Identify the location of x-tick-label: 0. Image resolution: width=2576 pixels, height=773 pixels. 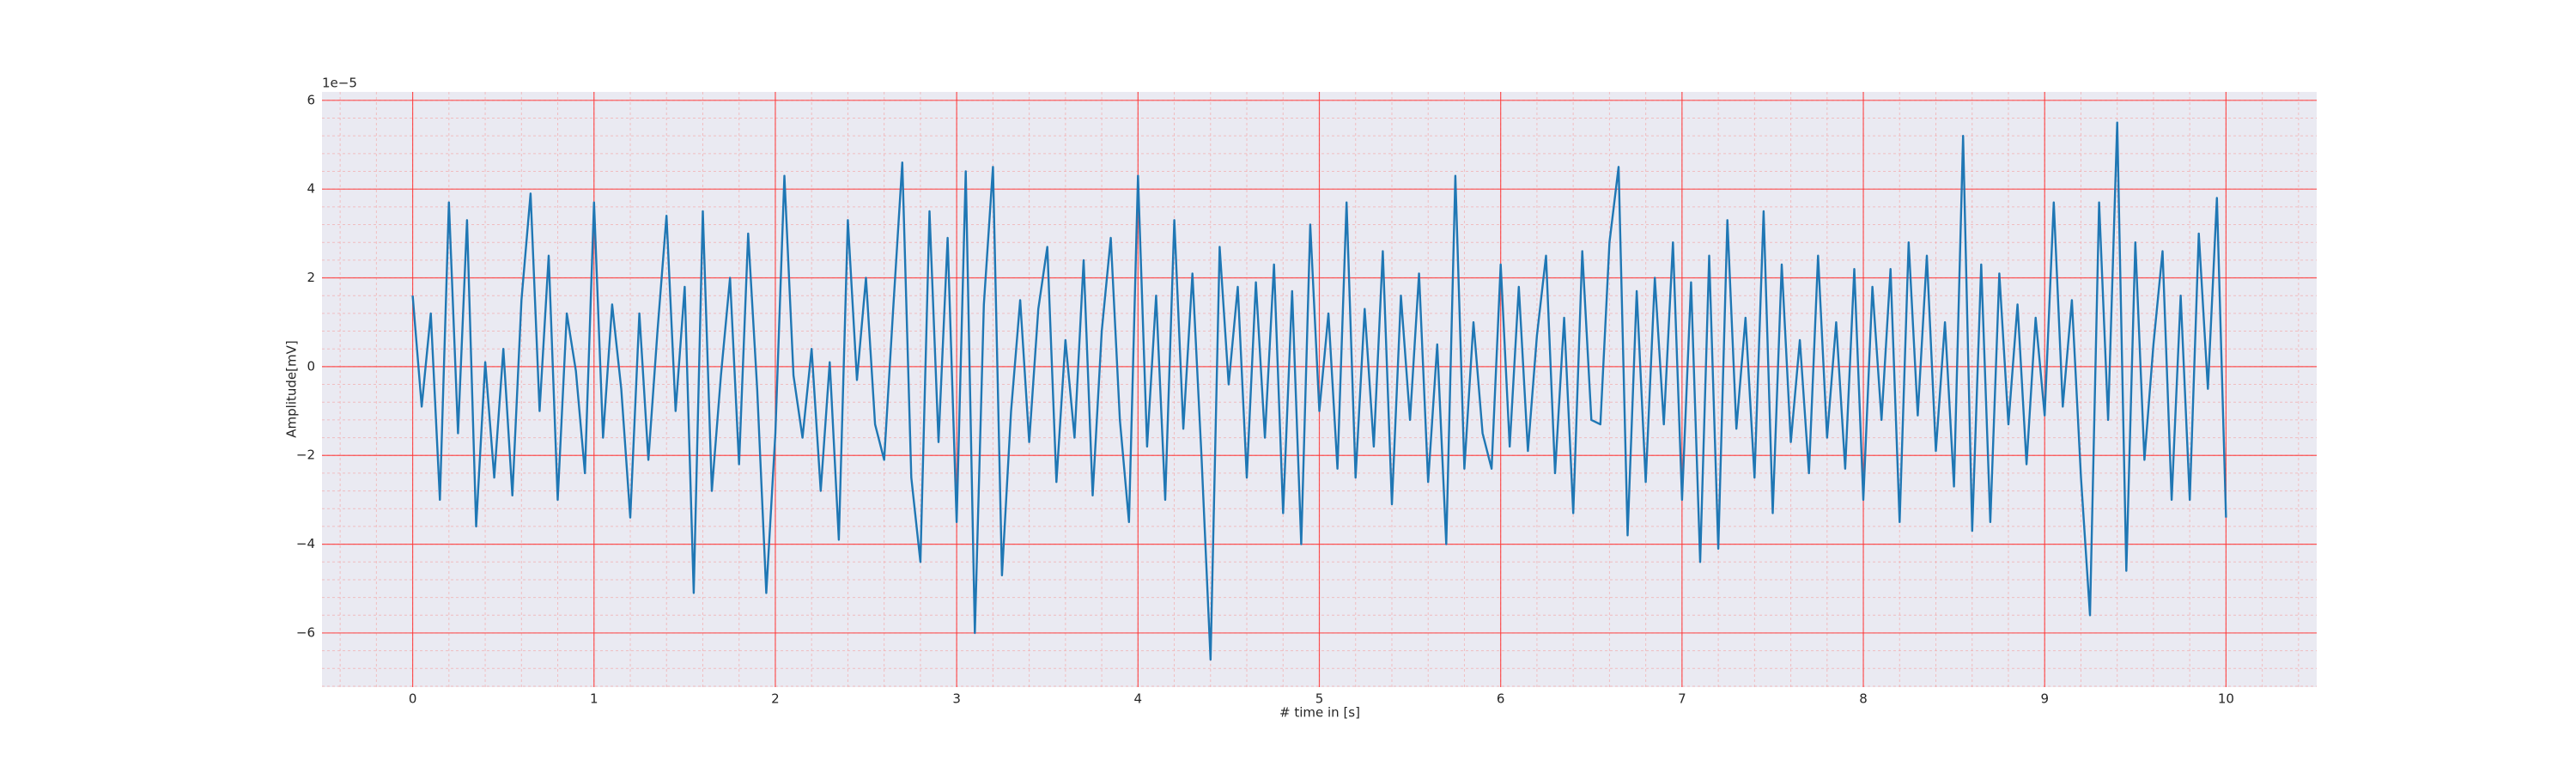
(413, 699).